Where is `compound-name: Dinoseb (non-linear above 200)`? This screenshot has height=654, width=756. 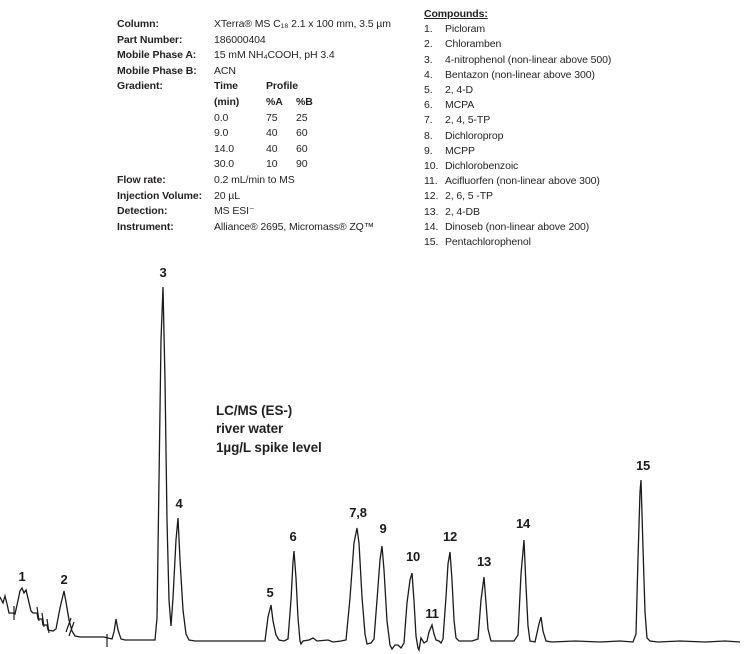
compound-name: Dinoseb (non-linear above 200) is located at coordinates (517, 226).